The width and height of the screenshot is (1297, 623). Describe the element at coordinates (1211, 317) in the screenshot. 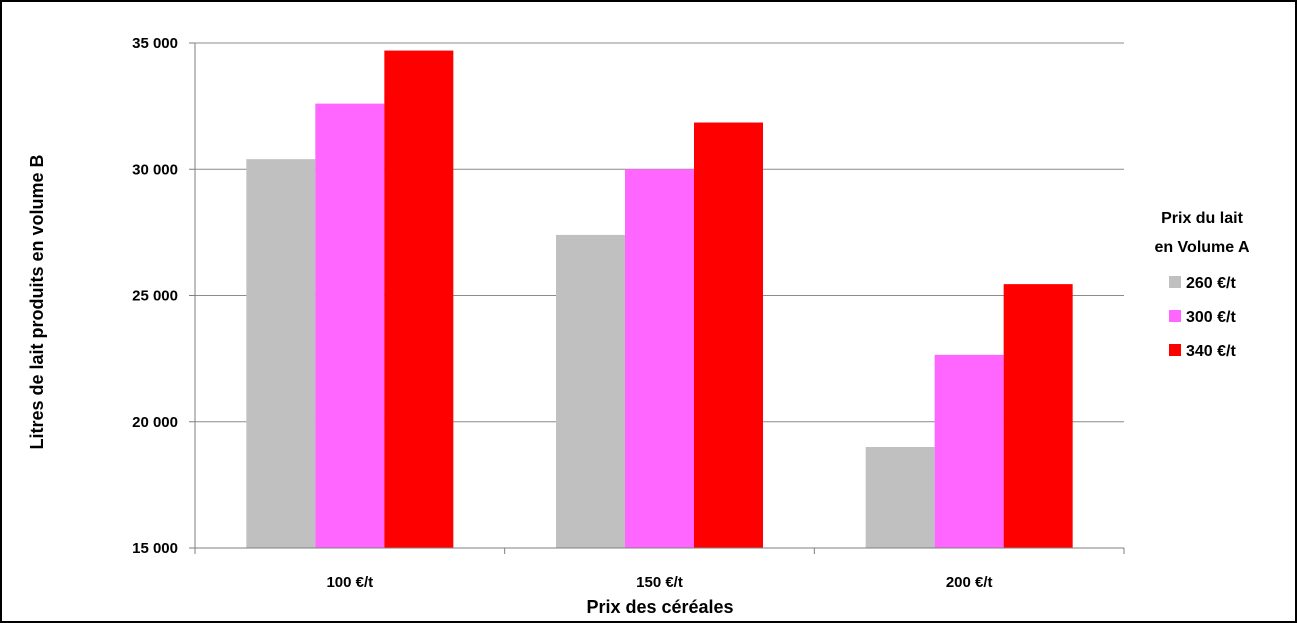

I see `legend-label: 300 €/t` at that location.